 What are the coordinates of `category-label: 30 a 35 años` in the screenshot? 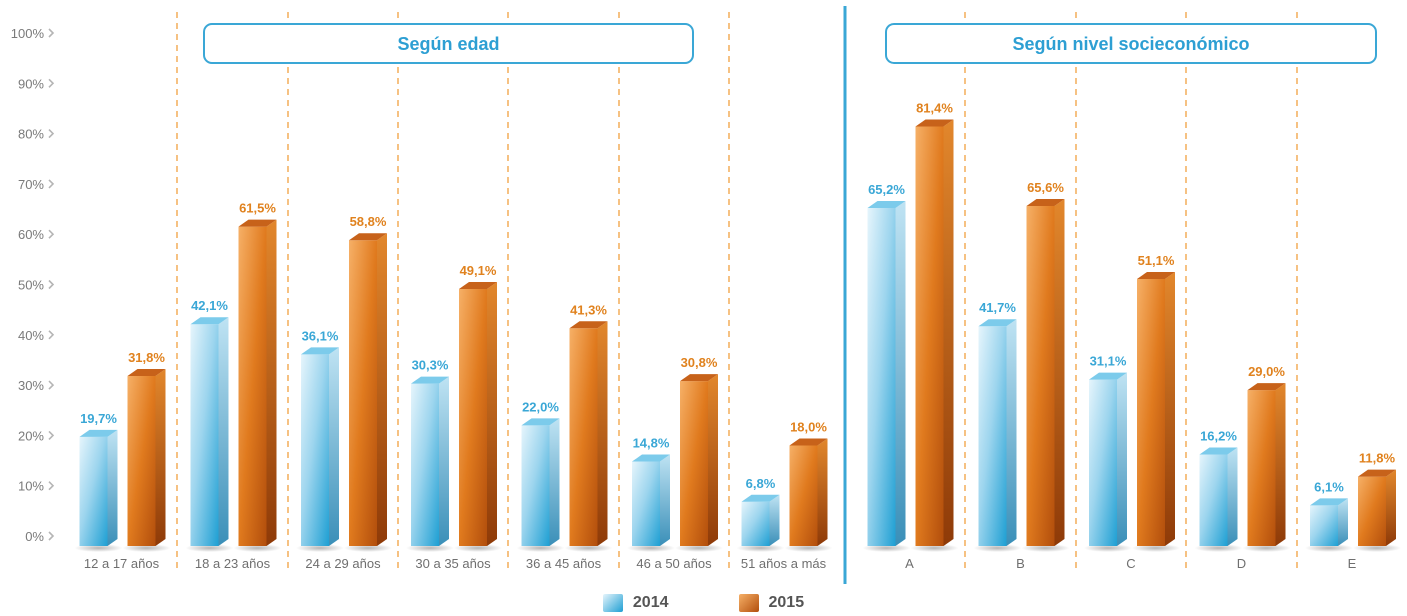 It's located at (453, 563).